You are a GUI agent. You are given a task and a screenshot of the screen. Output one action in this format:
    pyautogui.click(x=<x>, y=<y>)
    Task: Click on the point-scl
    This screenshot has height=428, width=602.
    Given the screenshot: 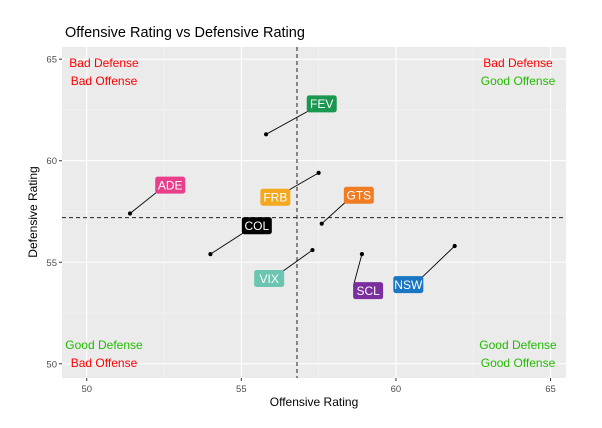 What is the action you would take?
    pyautogui.click(x=362, y=254)
    